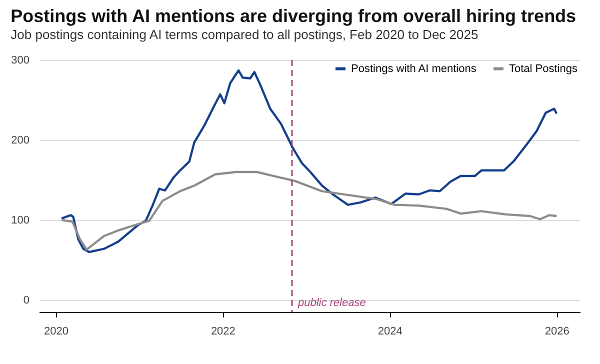 The image size is (600, 364). I want to click on x-tick-label: 2022, so click(223, 332).